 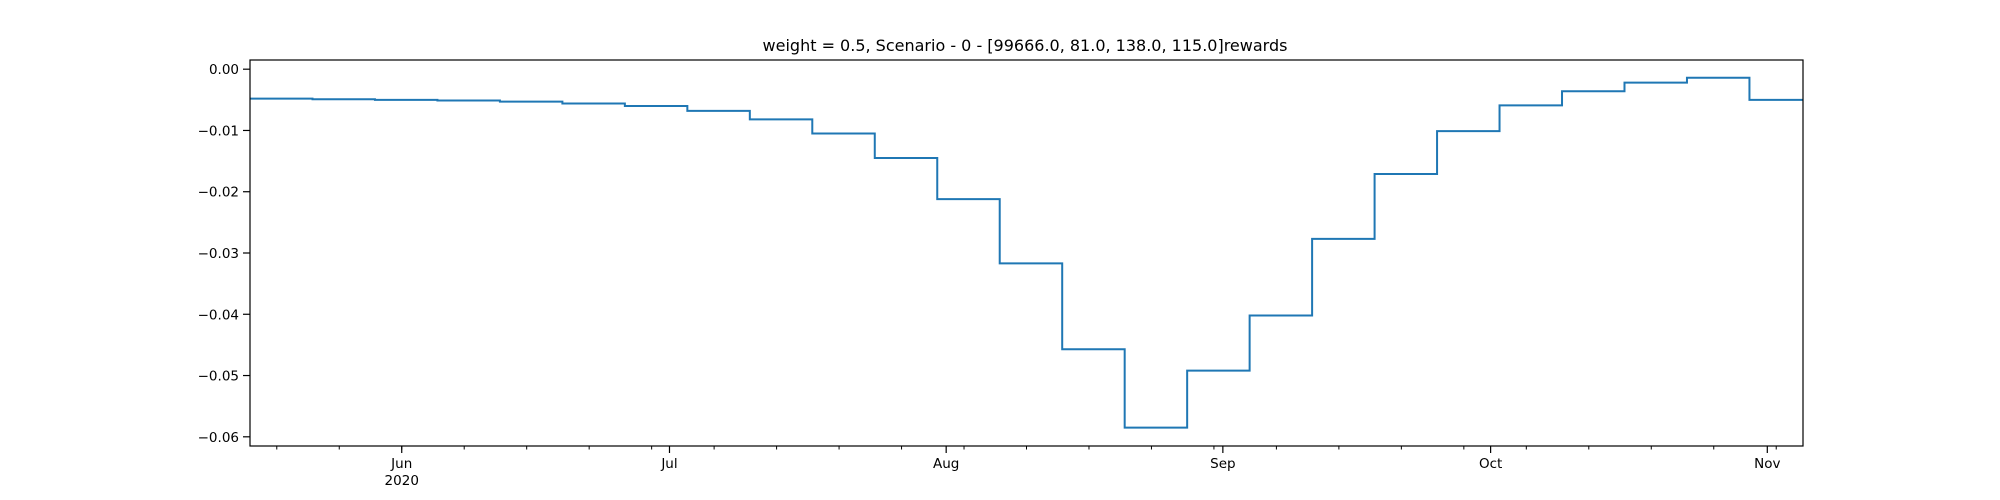 What do you see at coordinates (218, 131) in the screenshot?
I see `y-tick-label: −0.01` at bounding box center [218, 131].